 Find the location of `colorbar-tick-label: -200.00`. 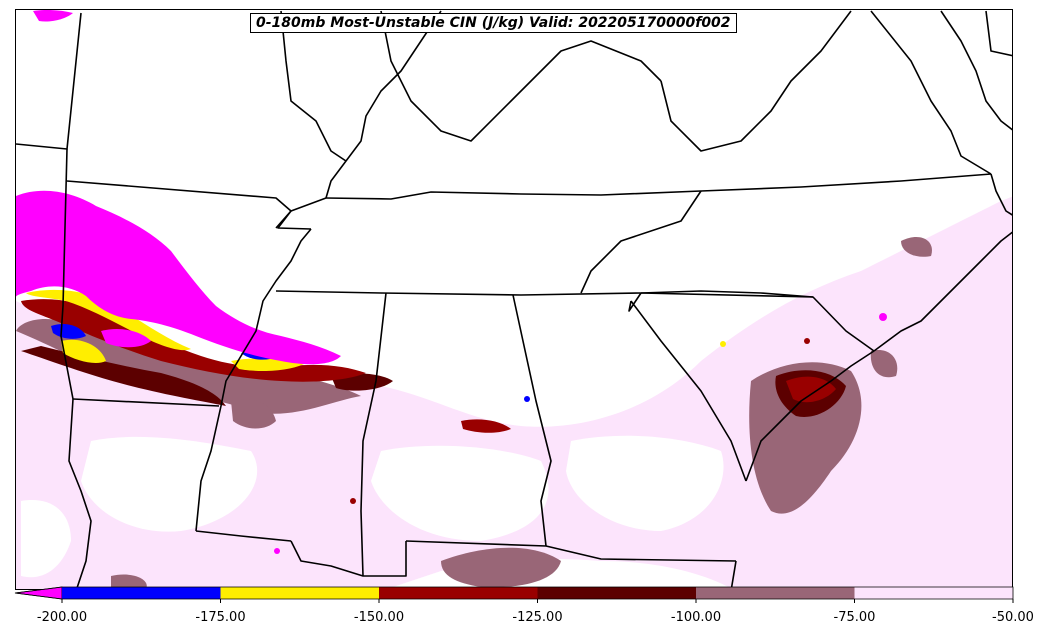

colorbar-tick-label: -200.00 is located at coordinates (62, 617).